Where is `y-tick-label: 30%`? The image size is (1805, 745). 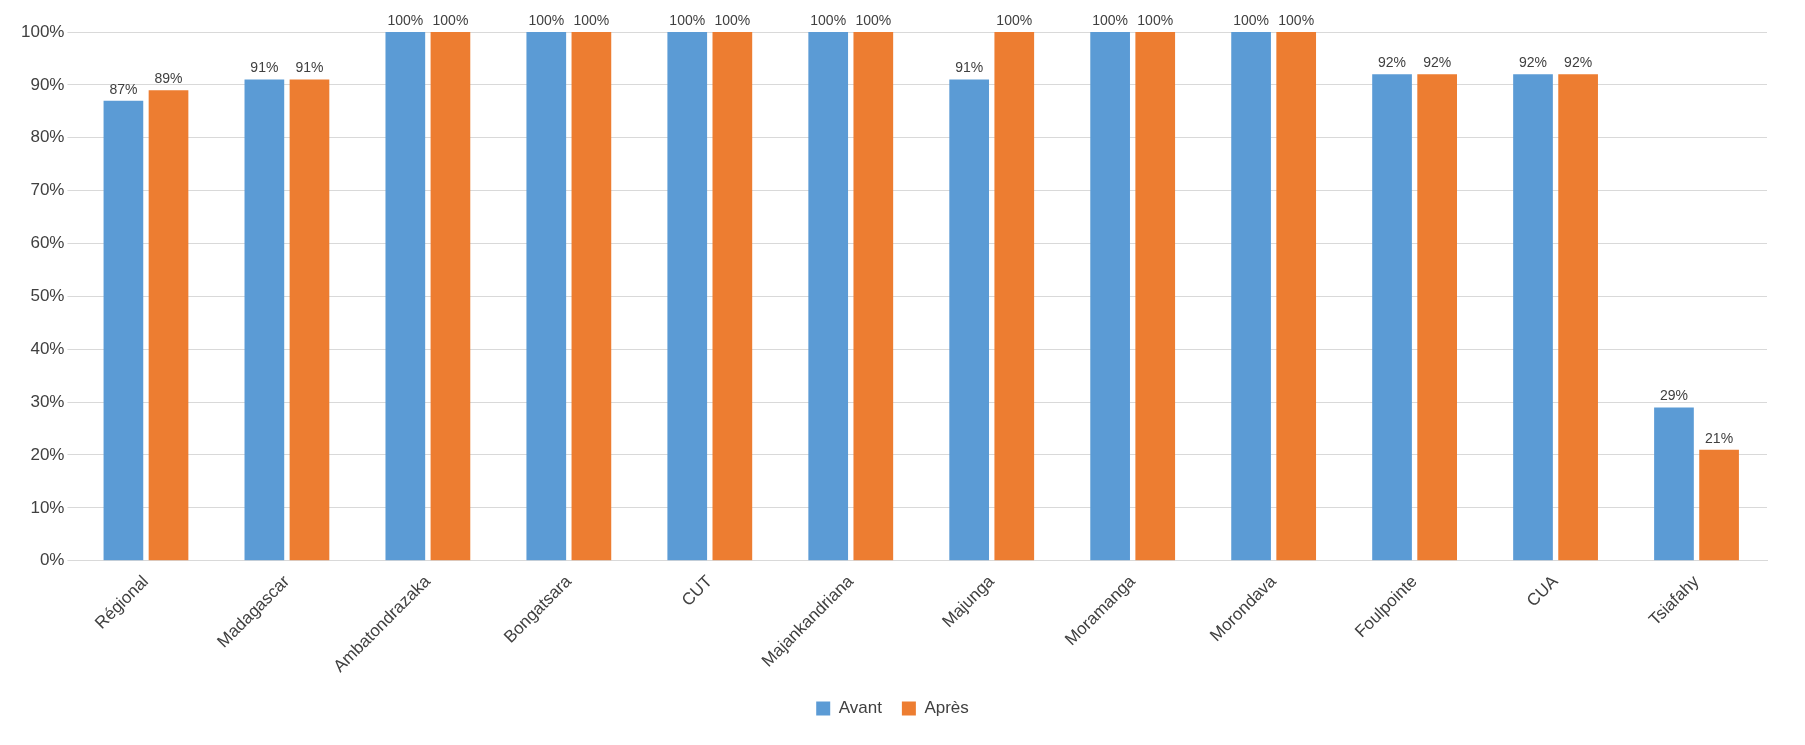
y-tick-label: 30% is located at coordinates (47, 401).